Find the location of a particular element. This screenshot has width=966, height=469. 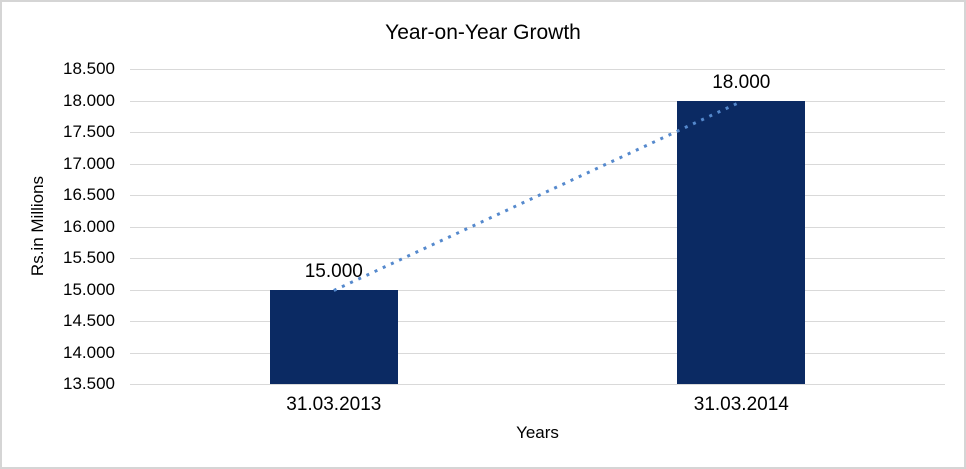

bar-value-label: 15.000 is located at coordinates (333, 271).